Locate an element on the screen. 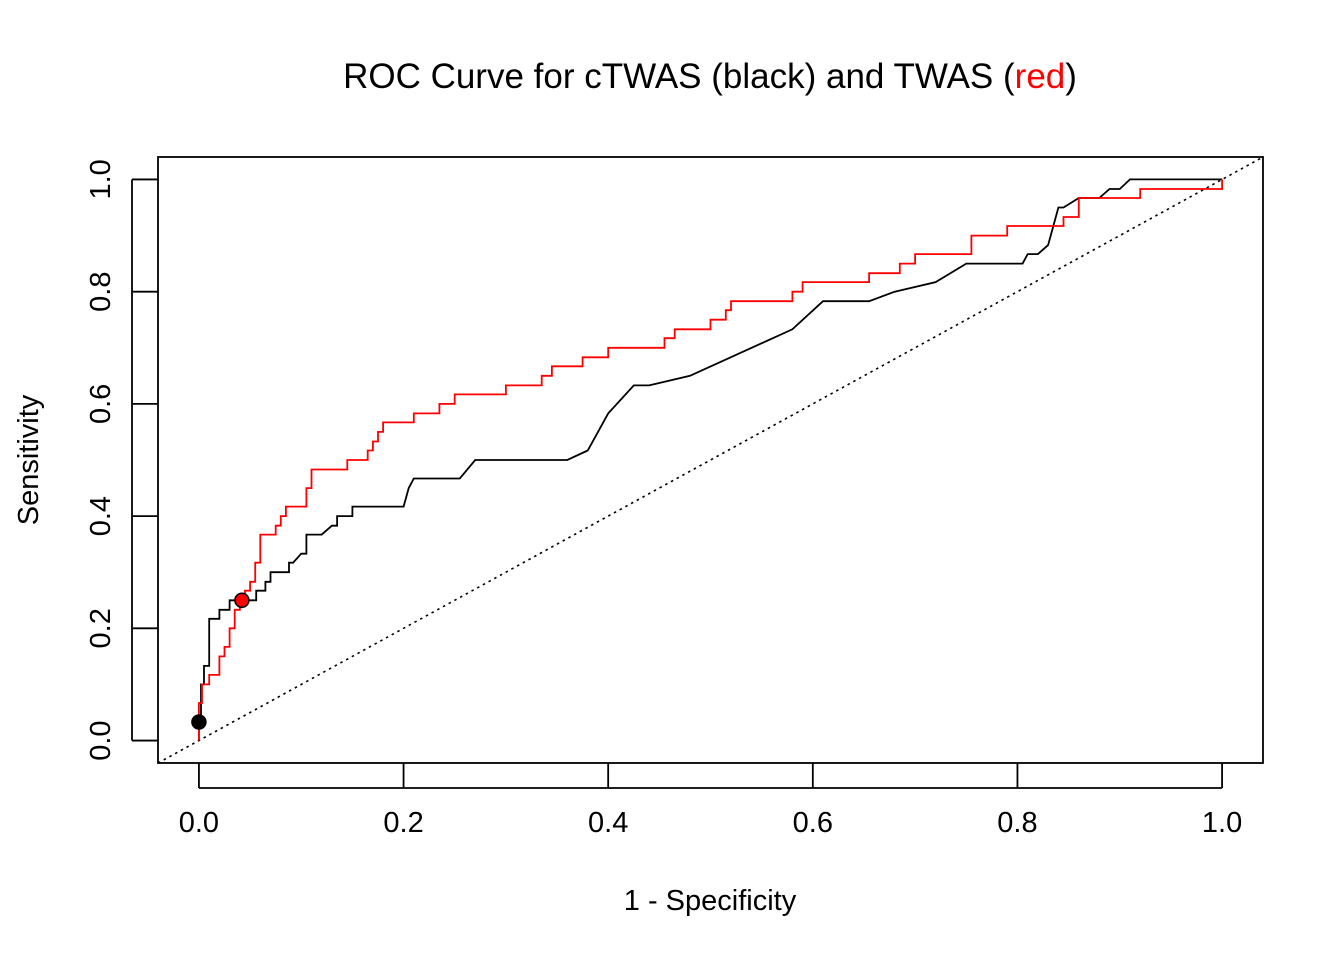 The height and width of the screenshot is (960, 1344). y-tick-label: 0.6 is located at coordinates (101, 404).